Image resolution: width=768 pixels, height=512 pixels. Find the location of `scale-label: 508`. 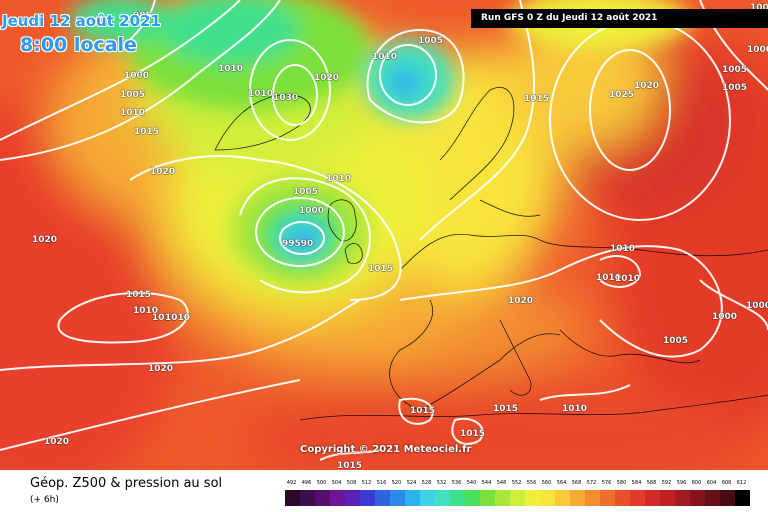

scale-label: 508 is located at coordinates (351, 483).